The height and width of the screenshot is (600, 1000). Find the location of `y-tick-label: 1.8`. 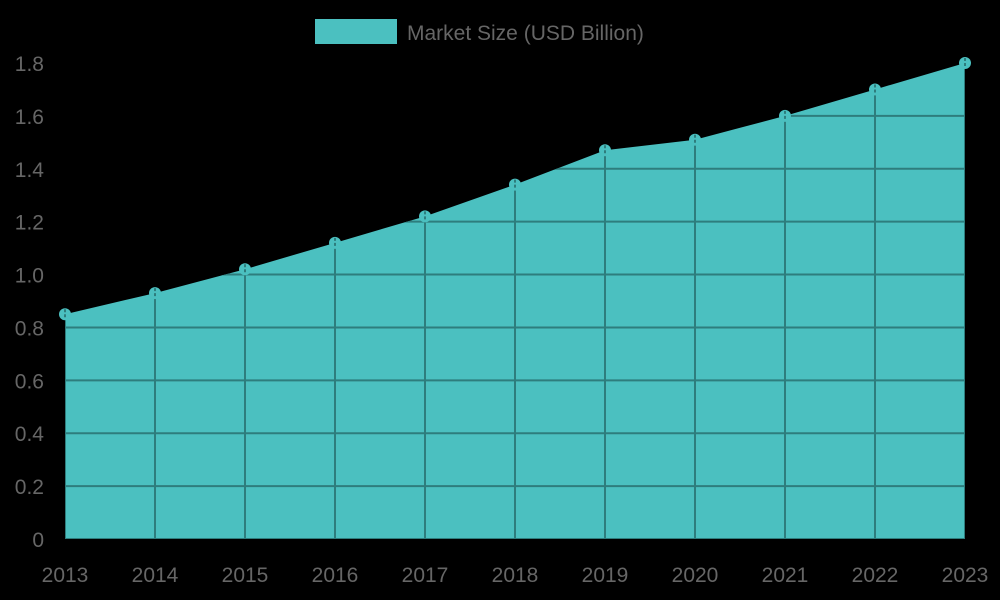

y-tick-label: 1.8 is located at coordinates (29, 64).